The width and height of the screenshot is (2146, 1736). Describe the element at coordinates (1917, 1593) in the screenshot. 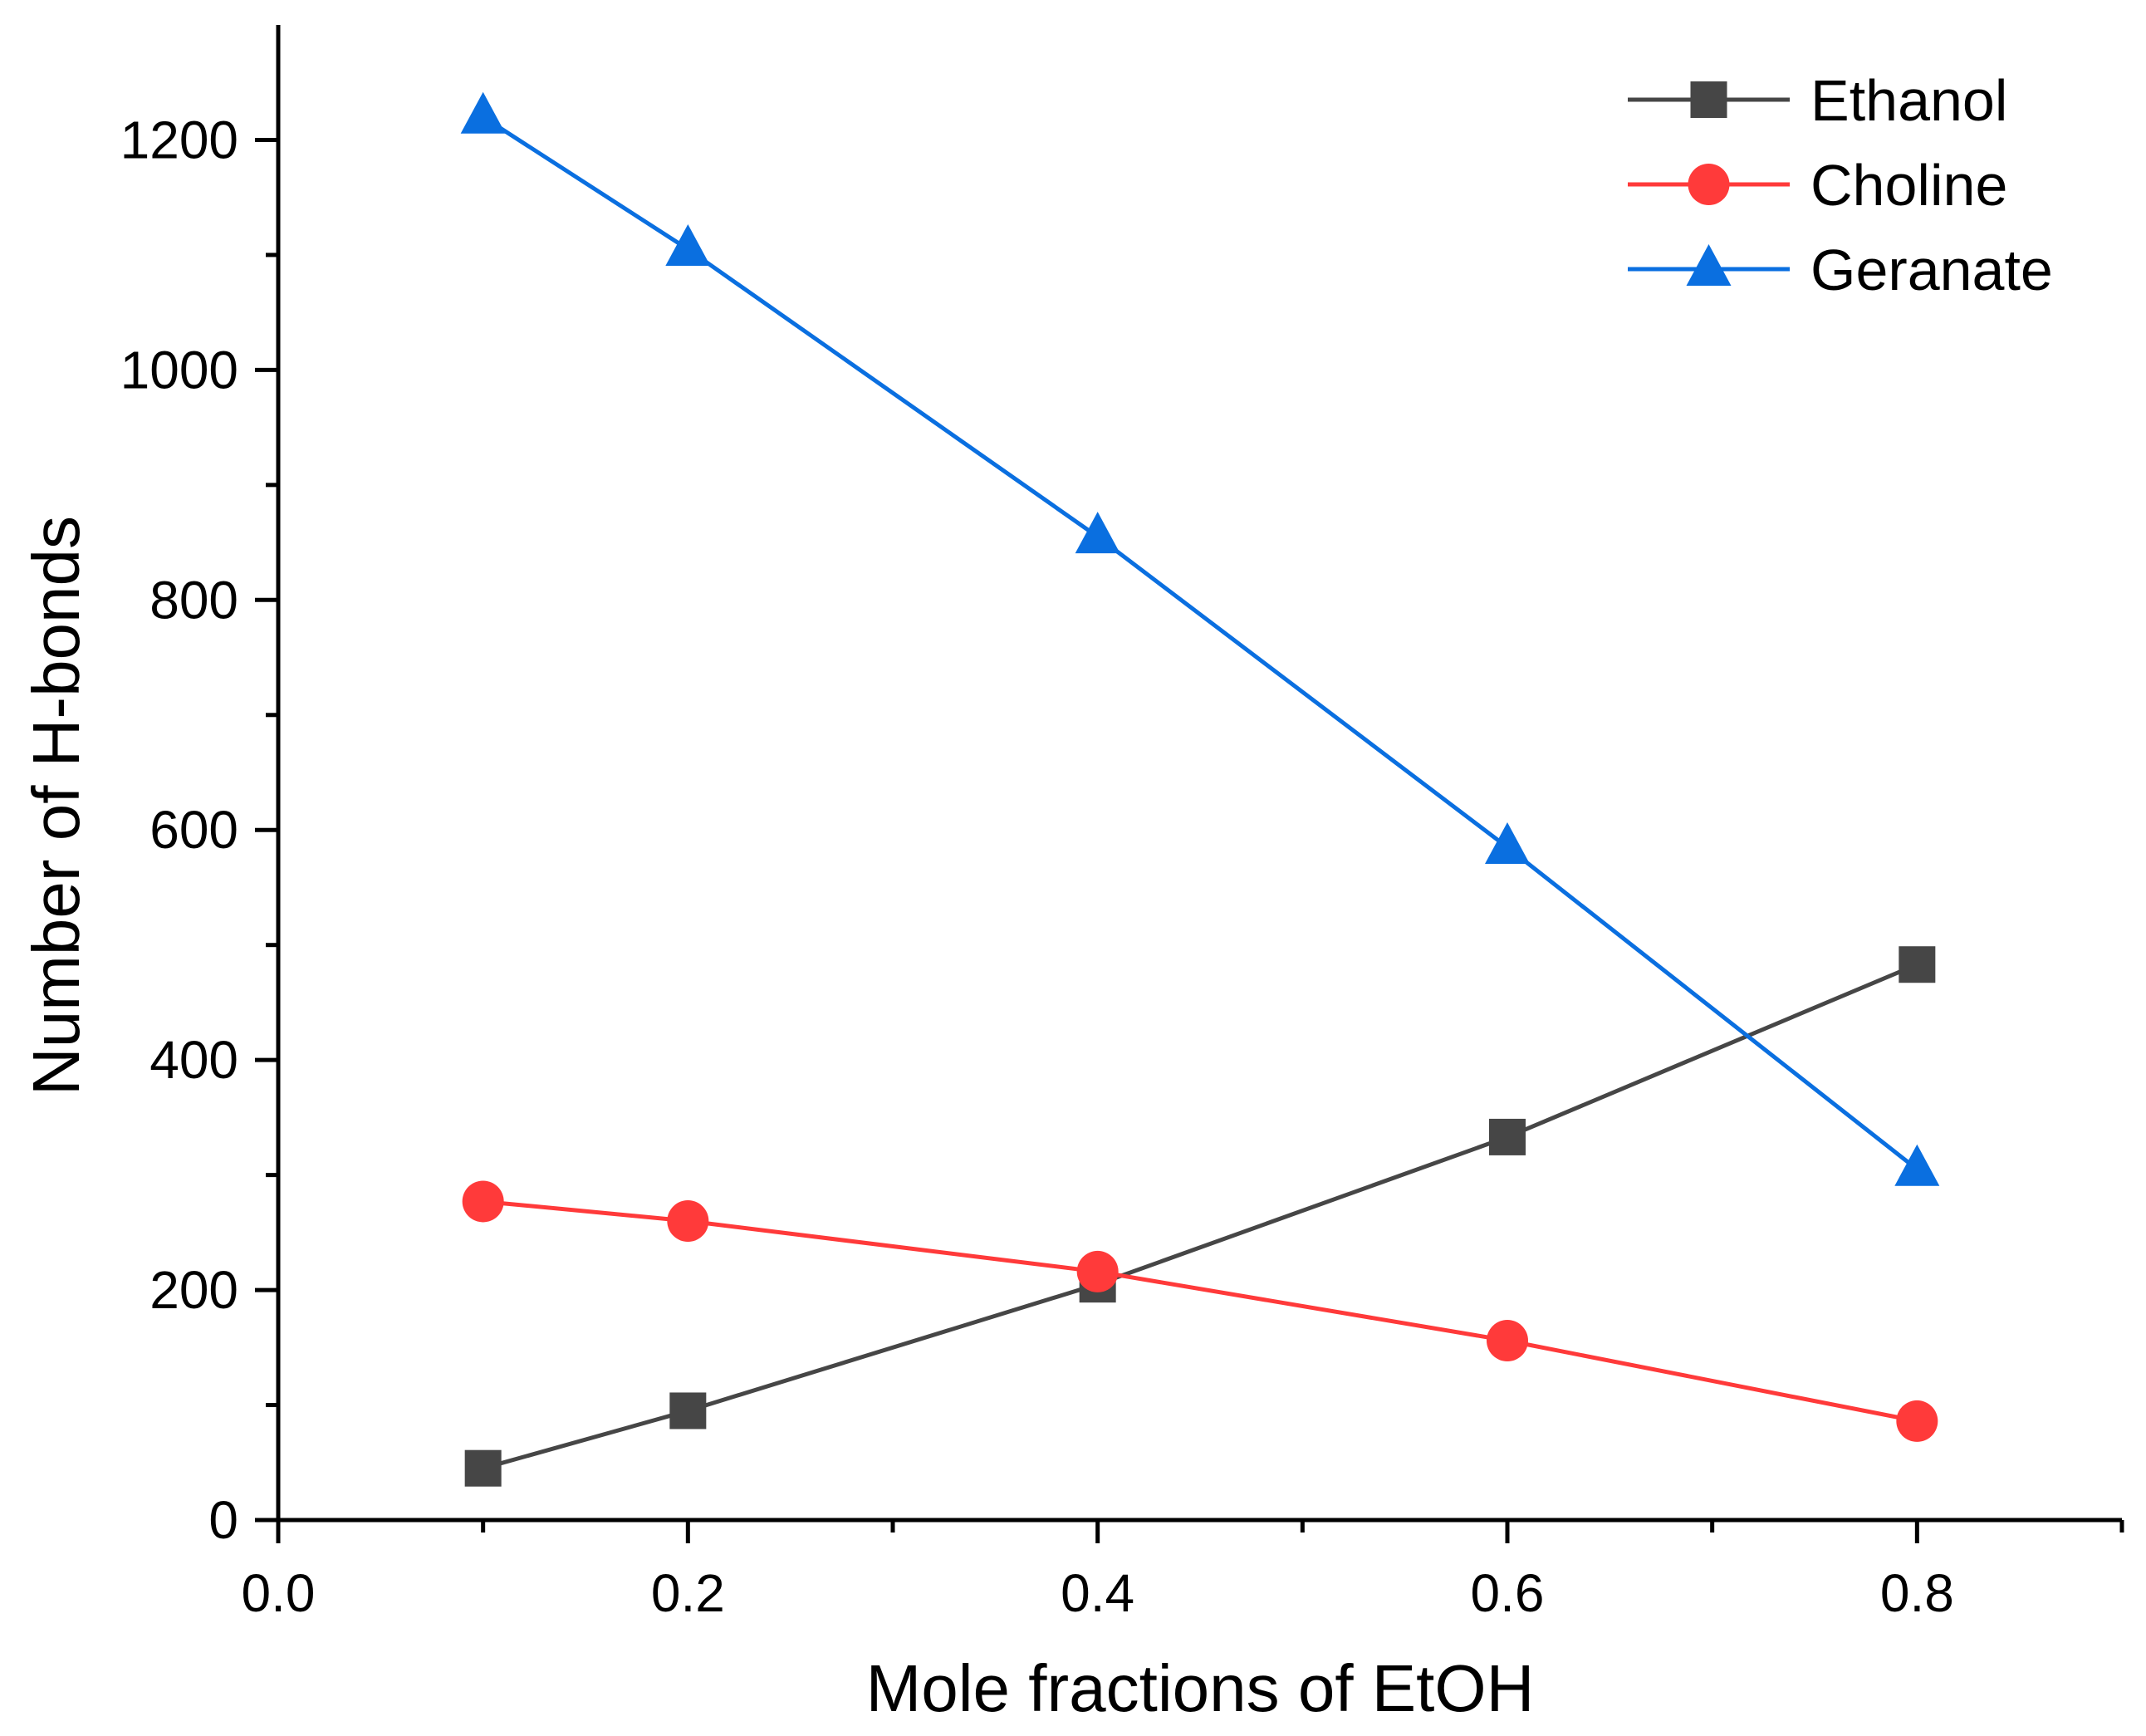

I see `x-tick-label: 0.8` at that location.